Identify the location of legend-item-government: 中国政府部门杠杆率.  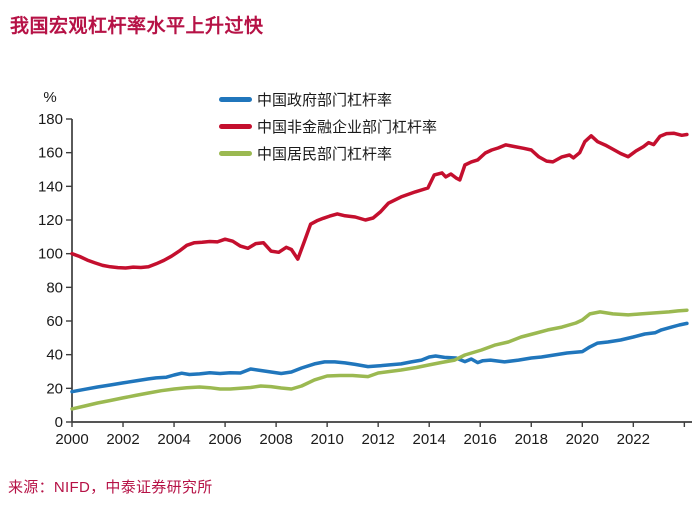
(328, 99).